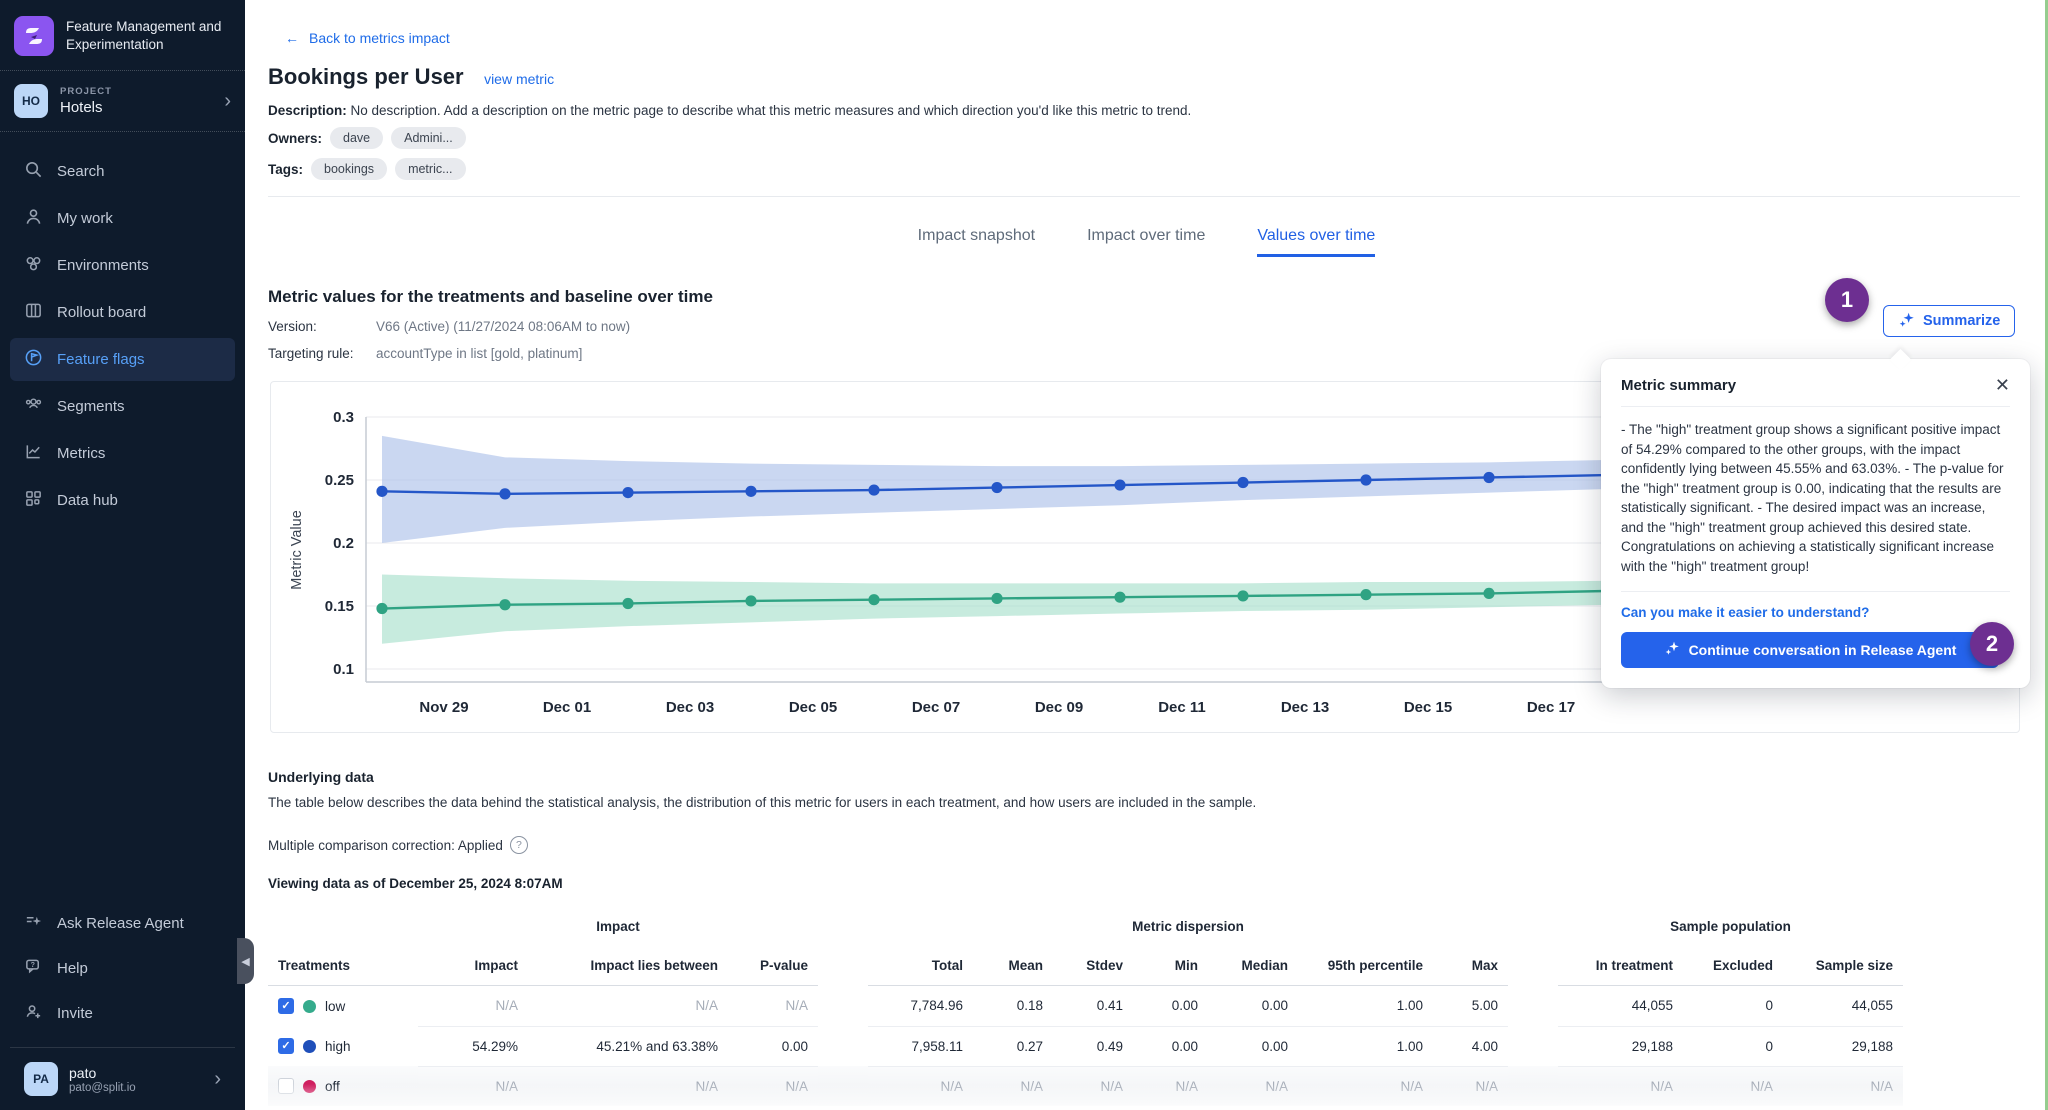 The height and width of the screenshot is (1110, 2048). Describe the element at coordinates (349, 169) in the screenshot. I see `tag-pill: bookings` at that location.